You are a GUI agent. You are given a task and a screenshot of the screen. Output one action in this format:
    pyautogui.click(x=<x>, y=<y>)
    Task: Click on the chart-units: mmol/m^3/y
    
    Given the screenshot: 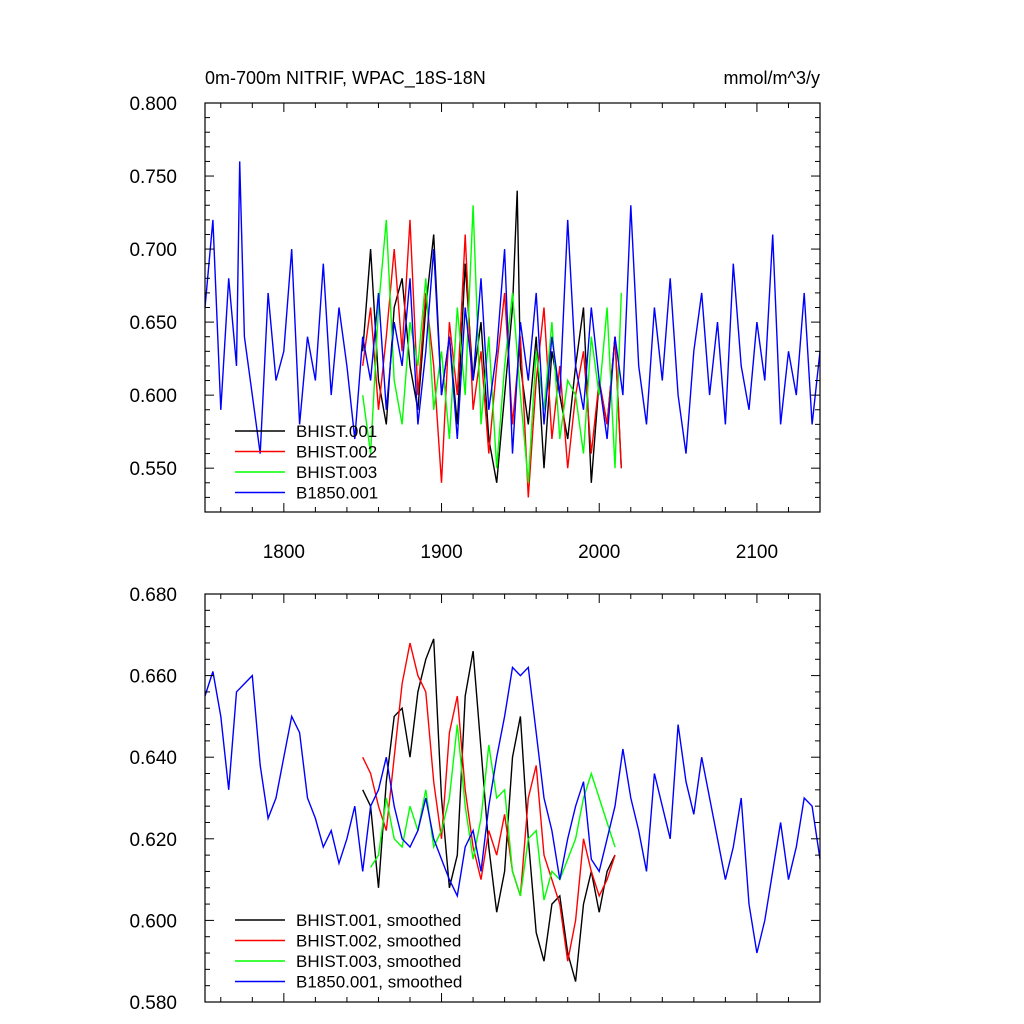 What is the action you would take?
    pyautogui.click(x=772, y=78)
    